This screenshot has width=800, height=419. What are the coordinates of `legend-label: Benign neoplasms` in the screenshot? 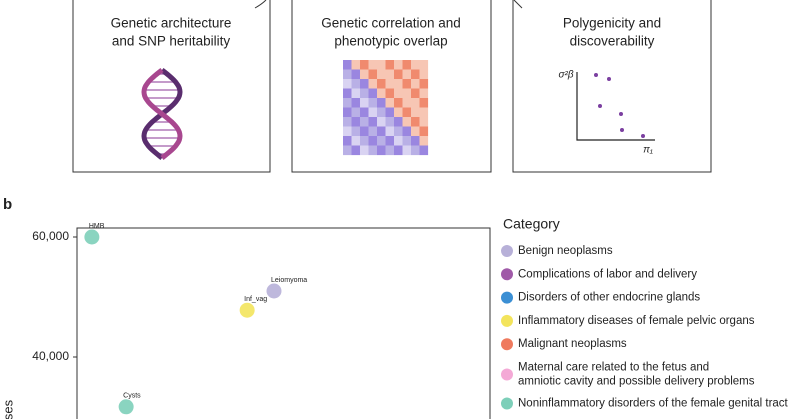 It's located at (565, 251).